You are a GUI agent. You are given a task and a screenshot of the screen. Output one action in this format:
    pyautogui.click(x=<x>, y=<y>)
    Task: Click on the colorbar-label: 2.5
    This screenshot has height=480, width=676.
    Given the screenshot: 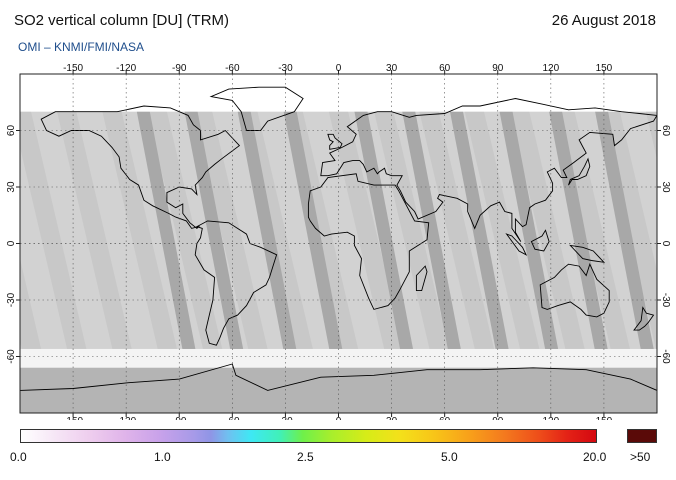 What is the action you would take?
    pyautogui.click(x=305, y=457)
    